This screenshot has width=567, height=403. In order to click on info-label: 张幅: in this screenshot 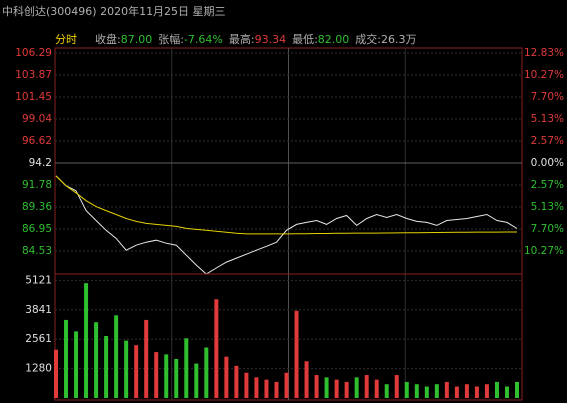, I will do `click(171, 39)`.